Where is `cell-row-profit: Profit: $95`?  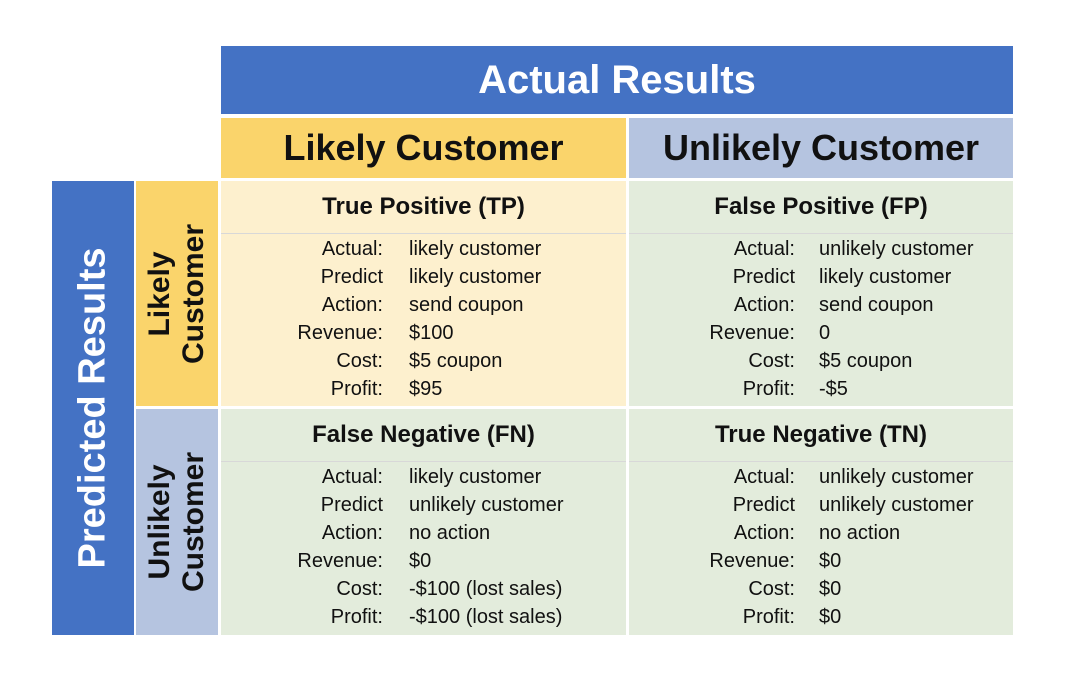 cell-row-profit: Profit: $95 is located at coordinates (423, 389).